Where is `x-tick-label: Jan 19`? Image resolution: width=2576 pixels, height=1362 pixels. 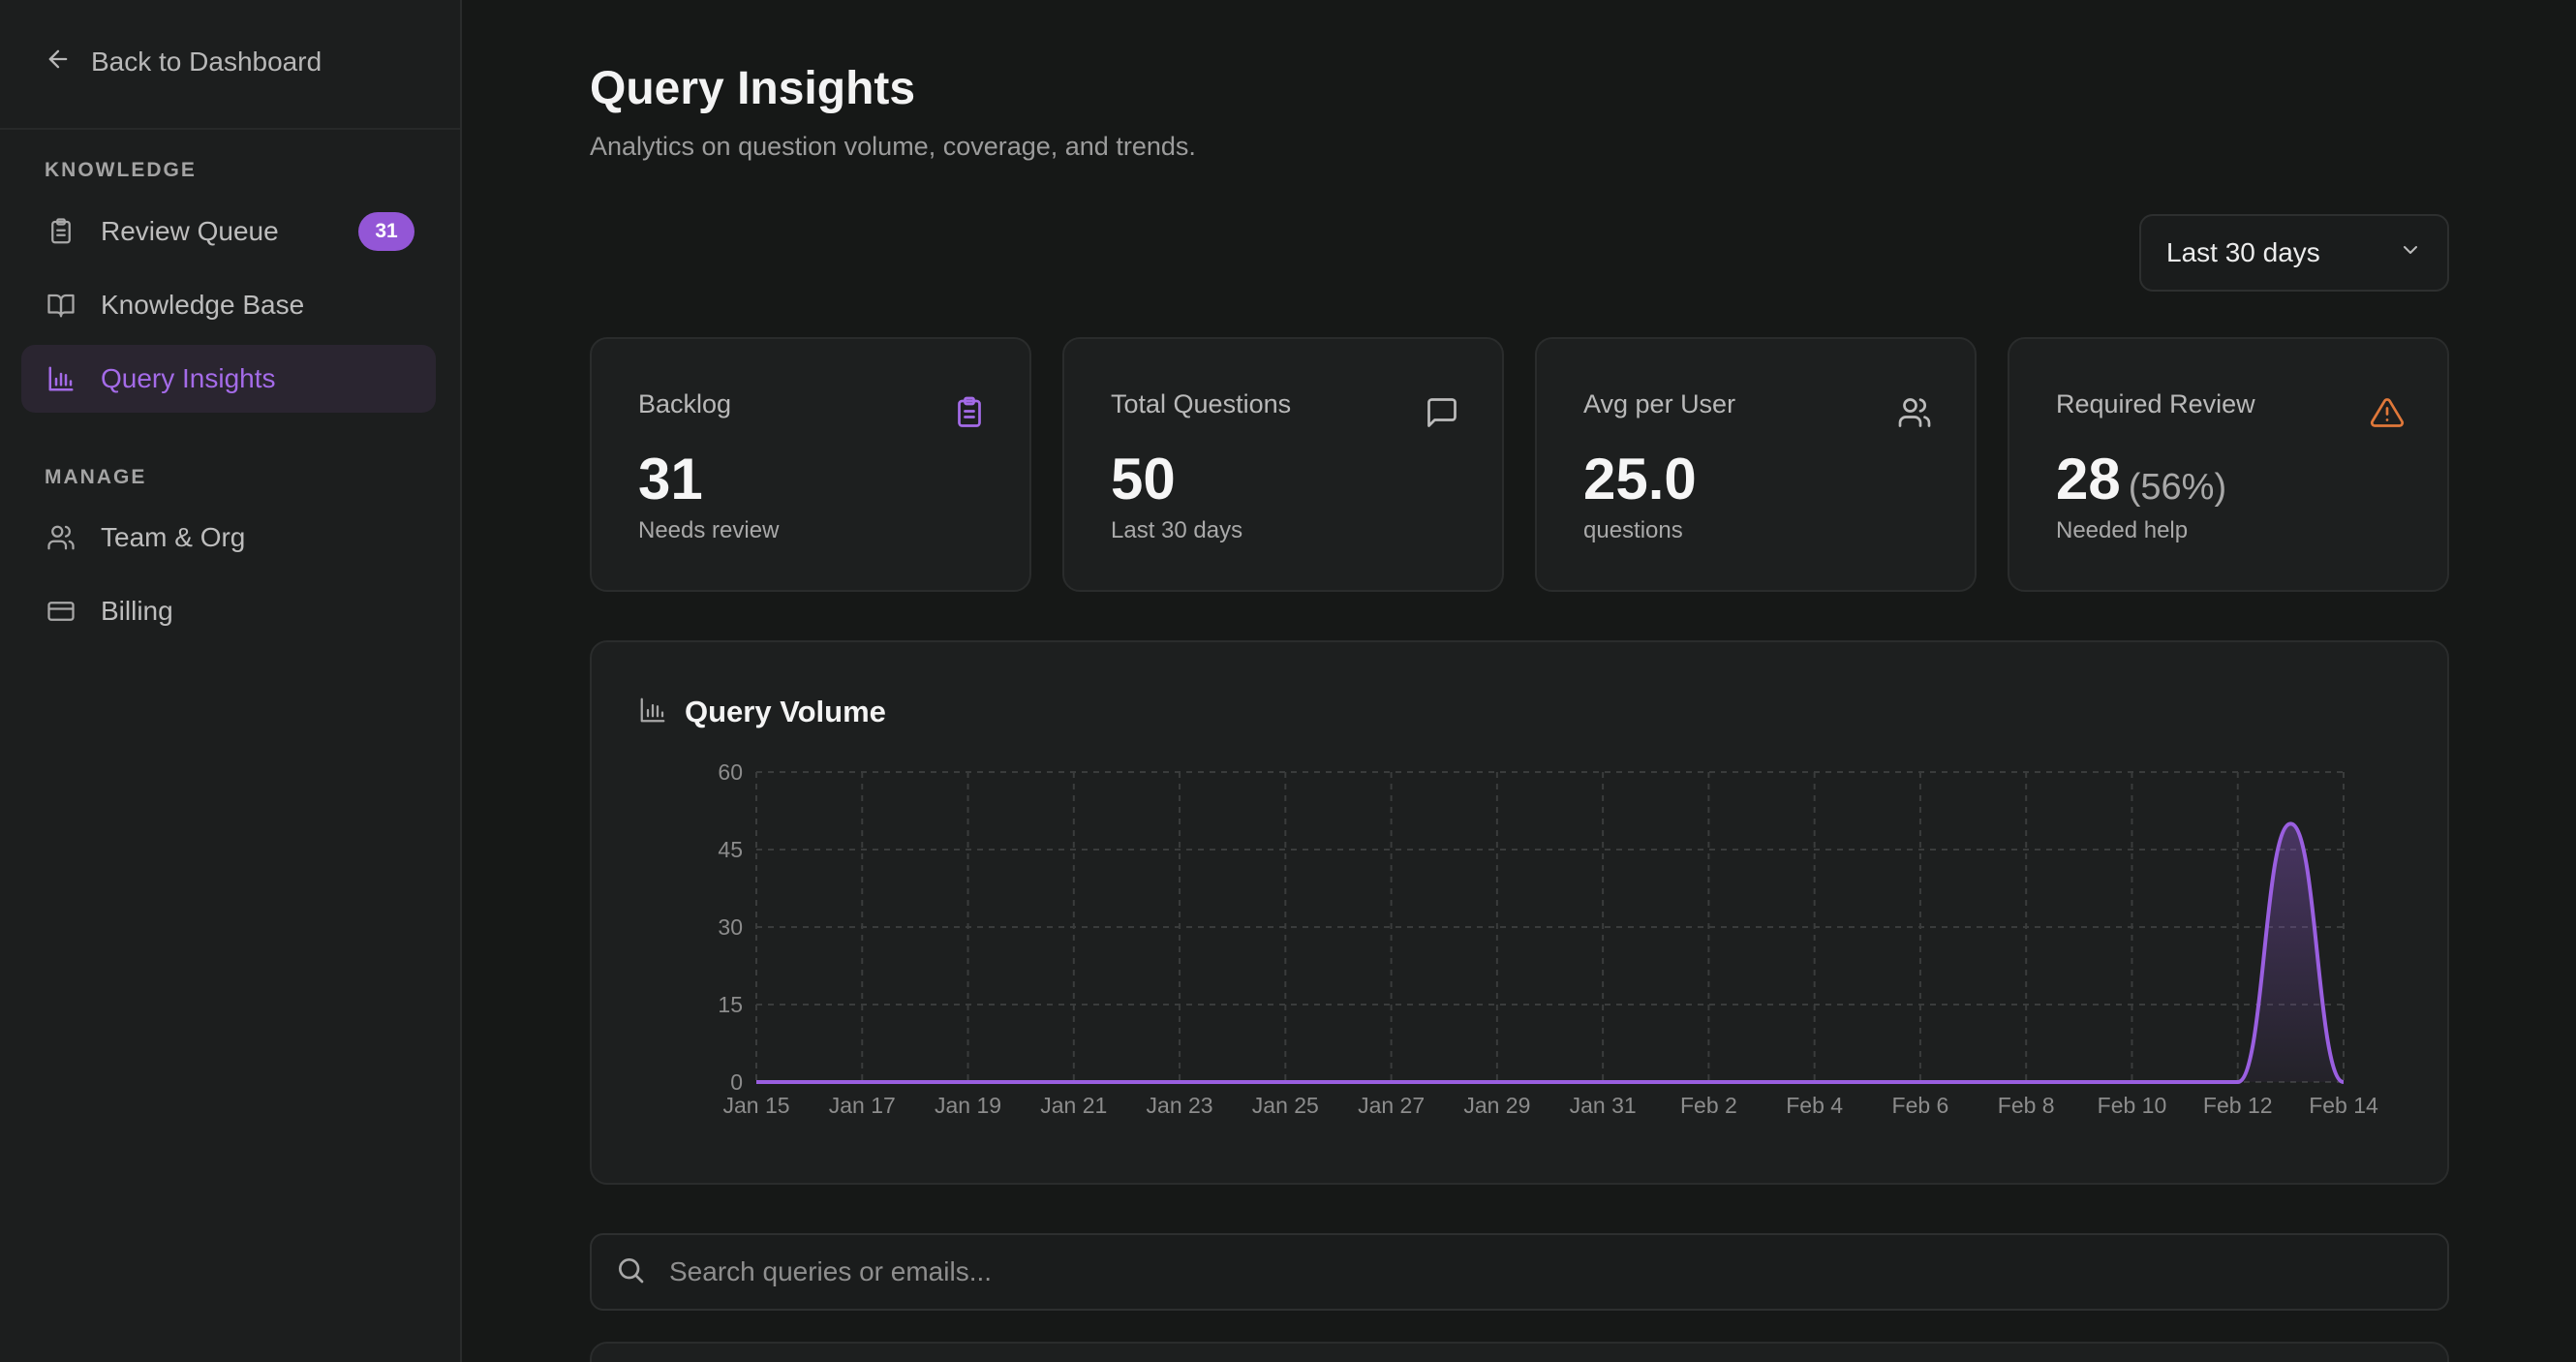 x-tick-label: Jan 19 is located at coordinates (968, 1105).